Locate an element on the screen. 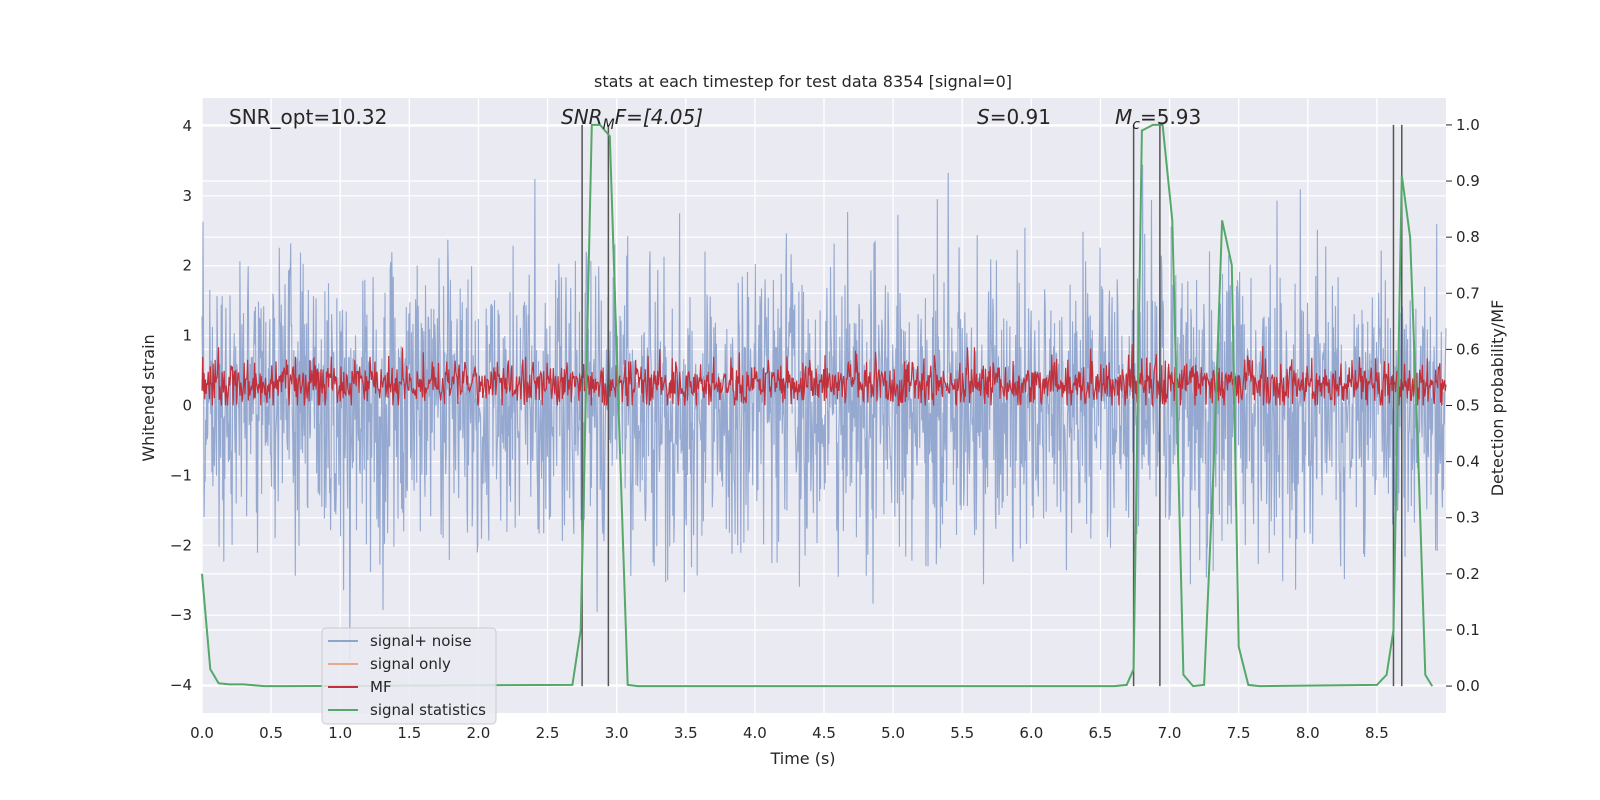  annotation-snr-mf: SNRMF=[4.05] is located at coordinates (632, 119).